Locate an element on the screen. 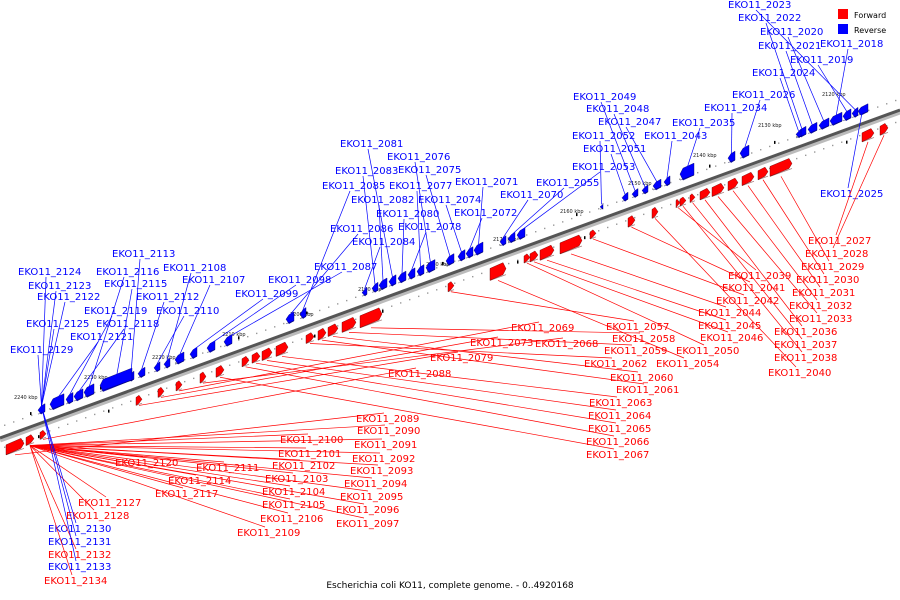 The image size is (900, 600). gene-label: EKO11_2050 is located at coordinates (707, 351).